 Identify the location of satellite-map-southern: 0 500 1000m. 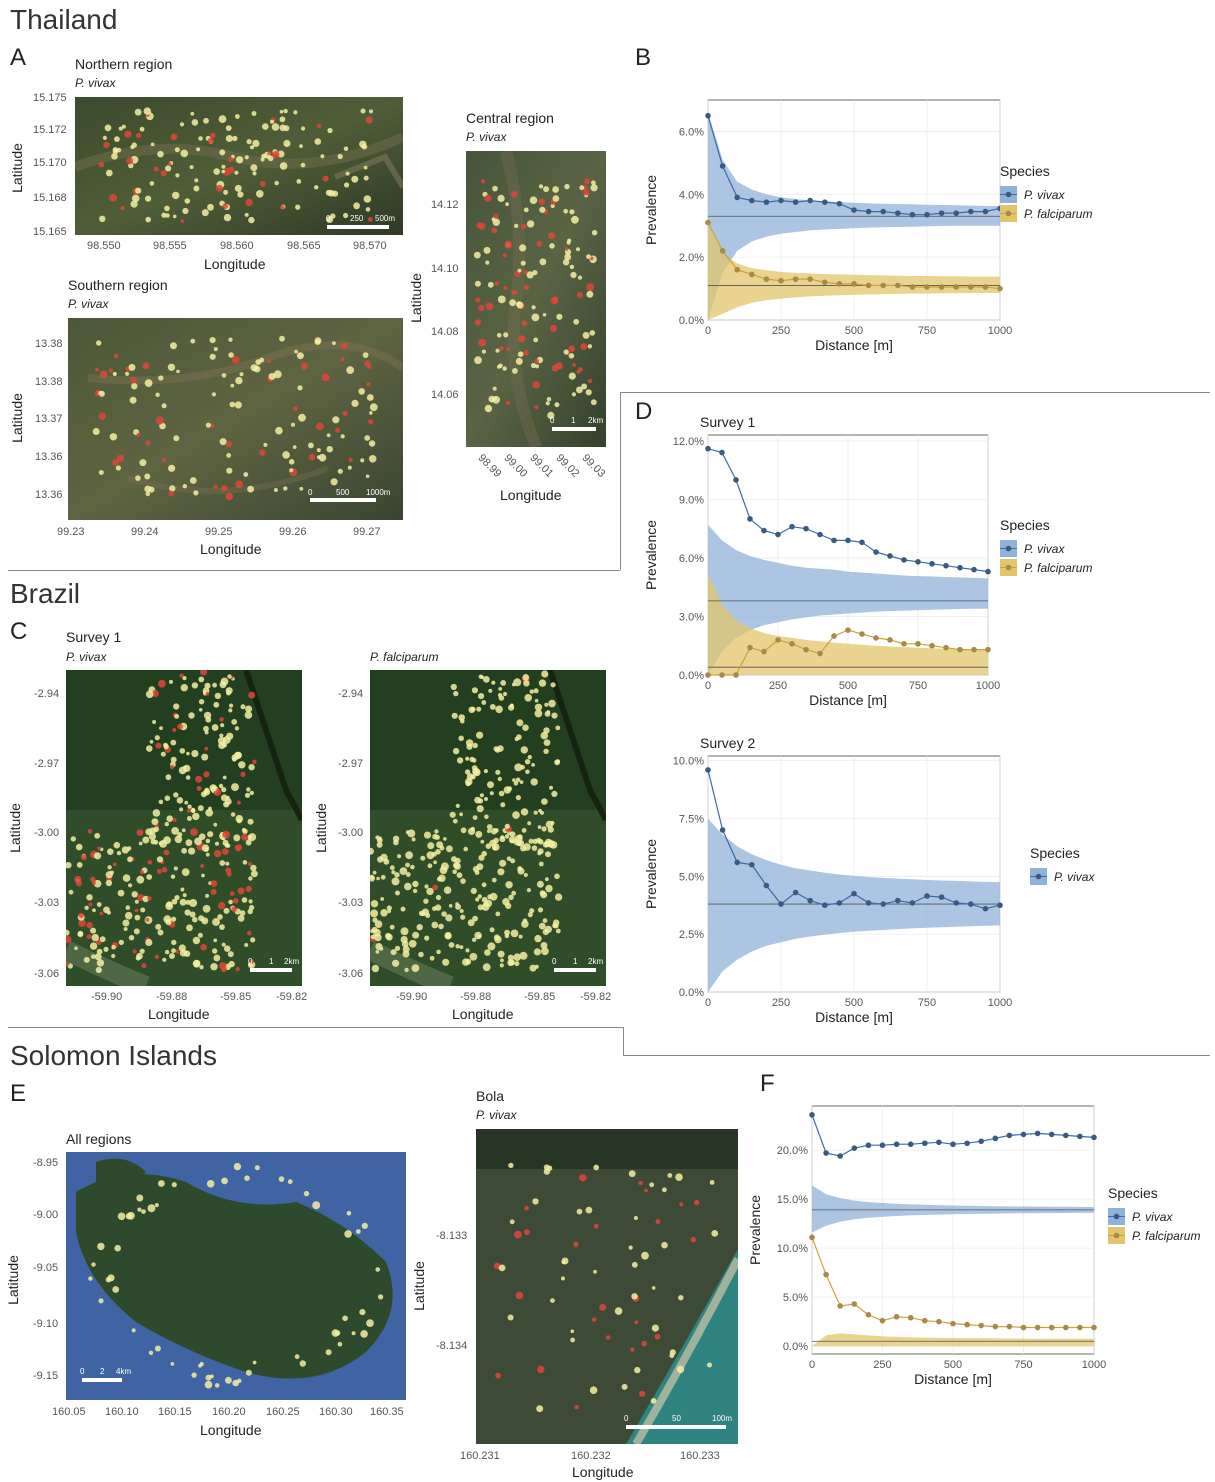
(235, 419).